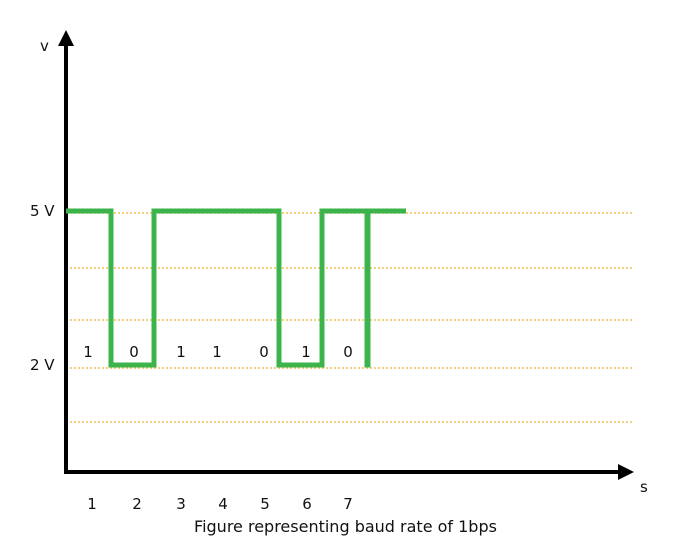 This screenshot has width=691, height=558. What do you see at coordinates (348, 504) in the screenshot?
I see `x-tick-label: 7` at bounding box center [348, 504].